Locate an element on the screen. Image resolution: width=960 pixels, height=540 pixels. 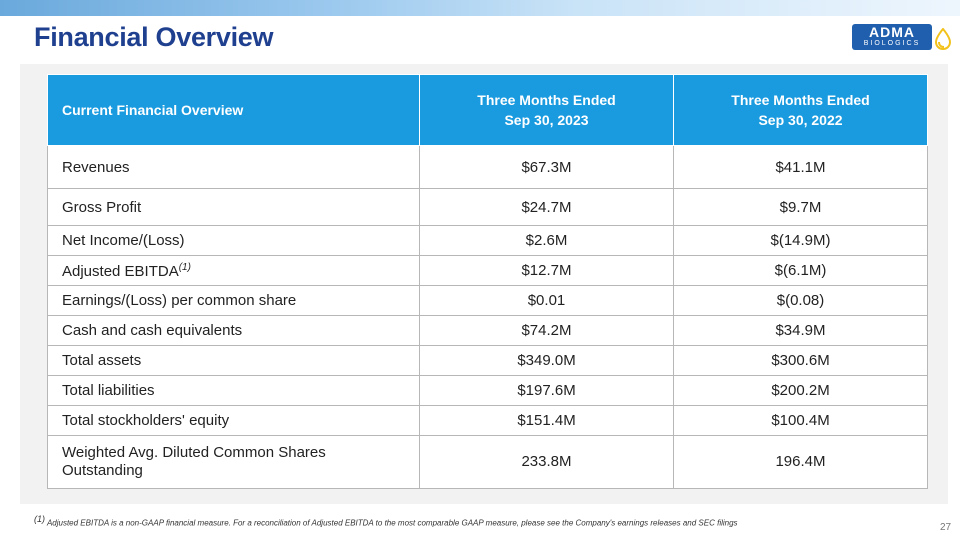
table-row: Net Income/(Loss) $2.6M $(14.9M) is located at coordinates (487, 240).